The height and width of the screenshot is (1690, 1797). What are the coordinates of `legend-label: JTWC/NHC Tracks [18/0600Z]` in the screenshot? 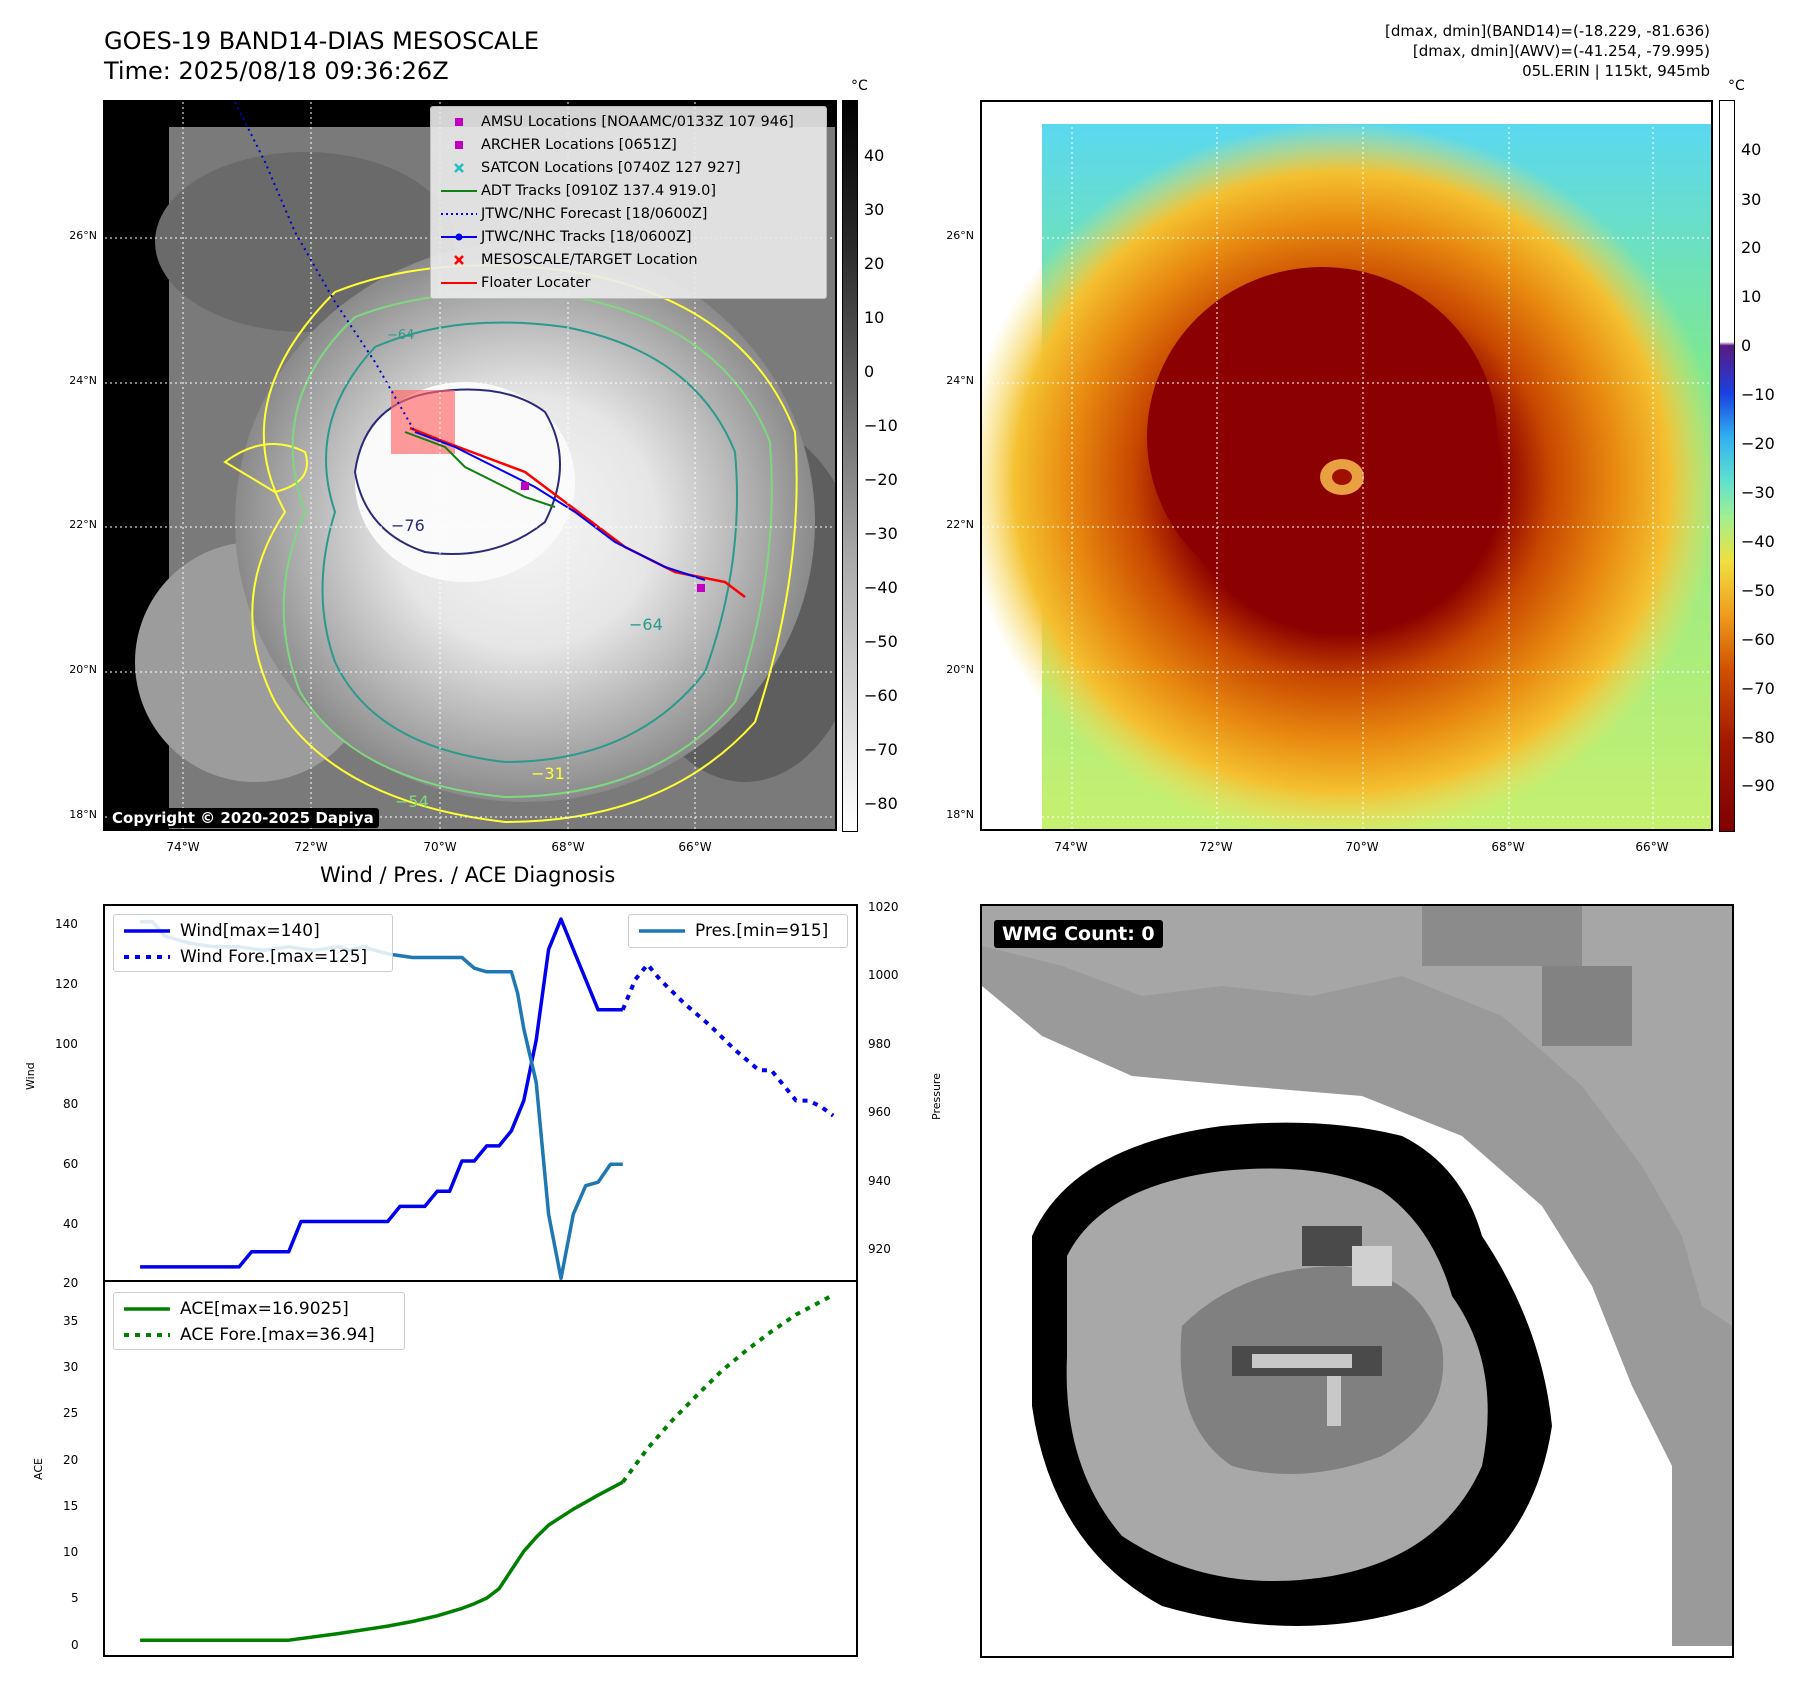 It's located at (586, 237).